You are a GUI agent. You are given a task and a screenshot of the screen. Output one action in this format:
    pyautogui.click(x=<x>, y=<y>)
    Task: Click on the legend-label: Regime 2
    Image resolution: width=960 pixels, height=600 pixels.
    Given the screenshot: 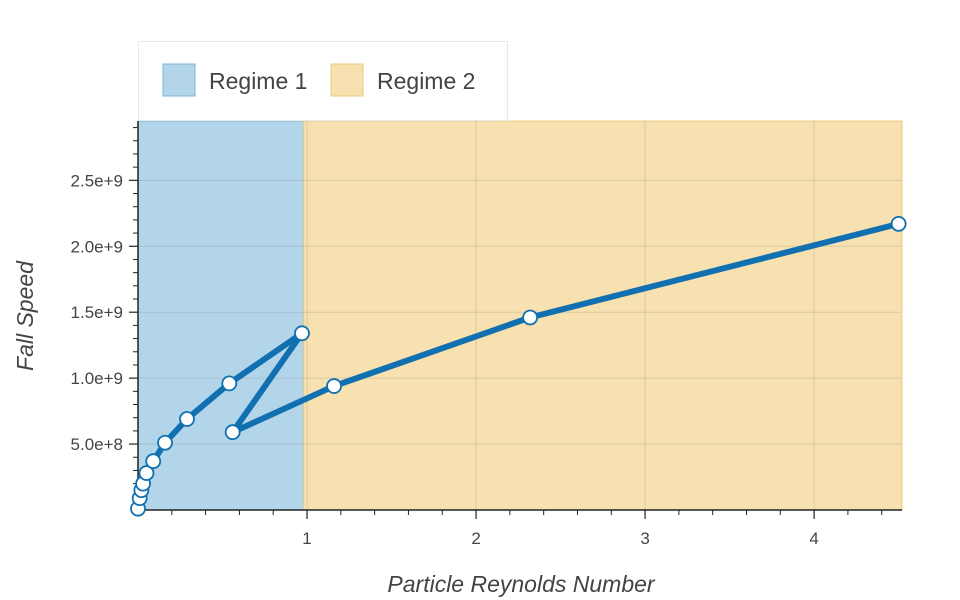 What is the action you would take?
    pyautogui.click(x=426, y=81)
    